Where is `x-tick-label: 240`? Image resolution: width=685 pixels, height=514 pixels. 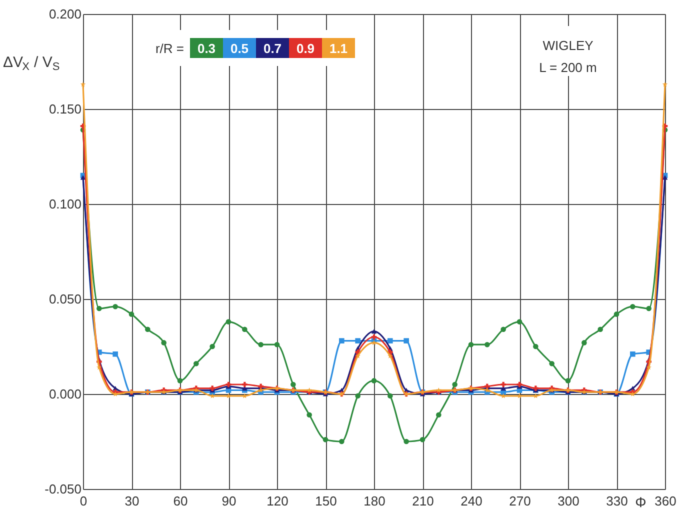
x-tick-label: 240 is located at coordinates (471, 501).